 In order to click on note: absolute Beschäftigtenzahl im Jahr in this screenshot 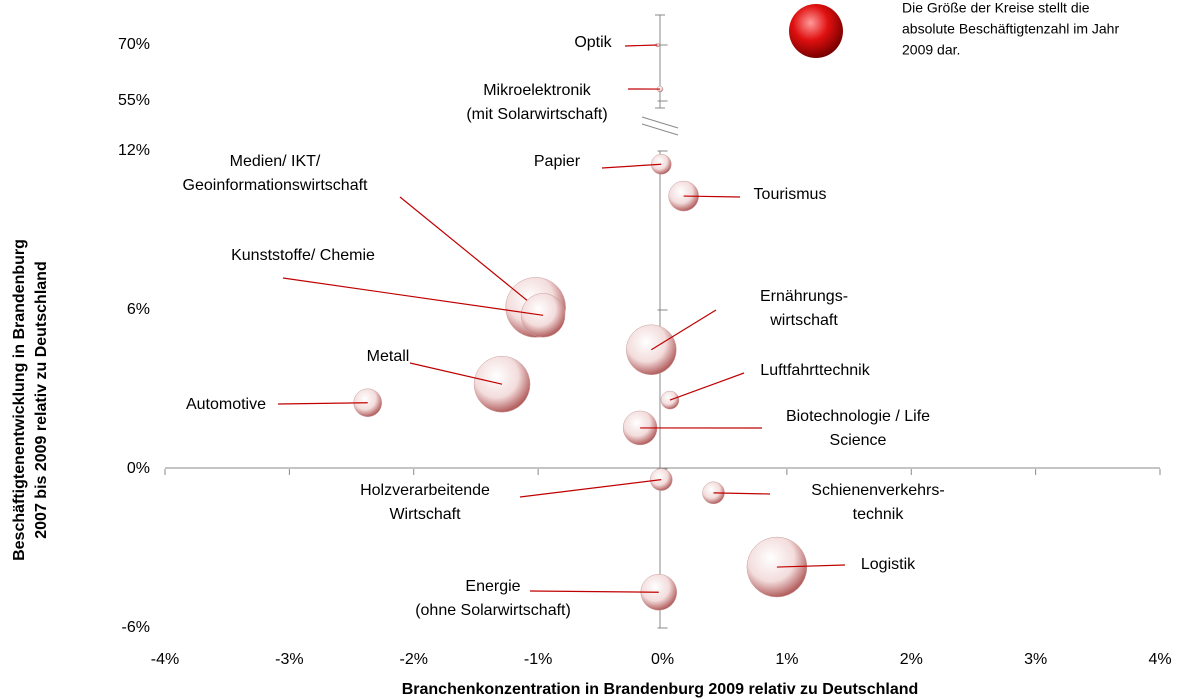, I will do `click(1010, 29)`.